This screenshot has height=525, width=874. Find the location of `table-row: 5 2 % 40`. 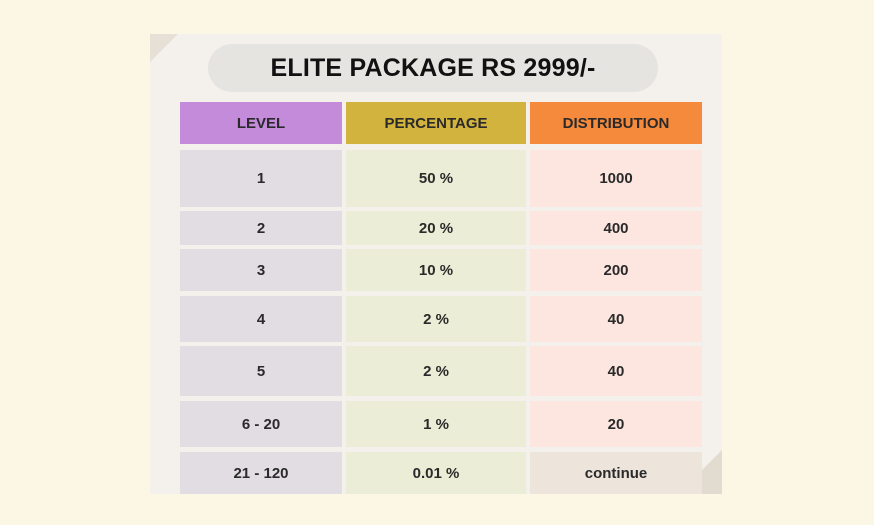

table-row: 5 2 % 40 is located at coordinates (441, 371).